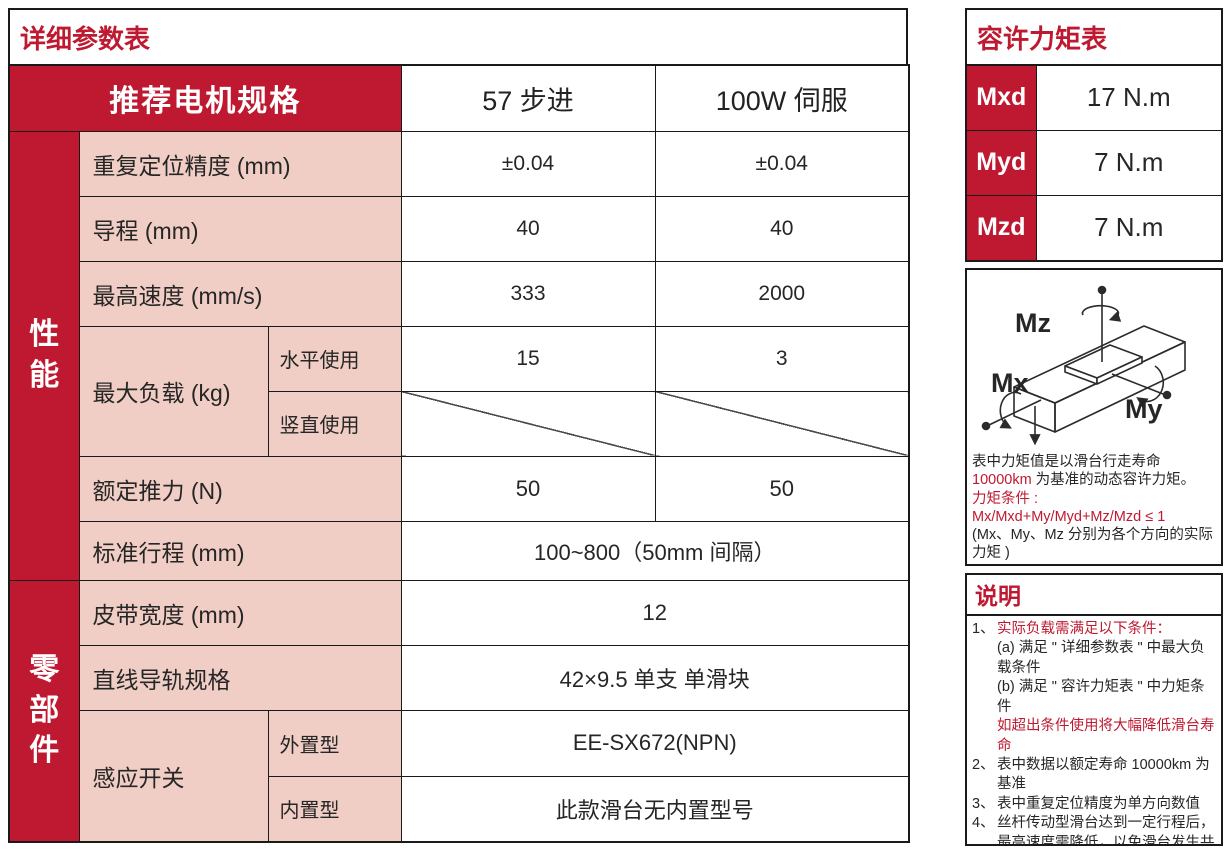  Describe the element at coordinates (1092, 544) in the screenshot. I see `torque-caption-note: (Mx、My、Mz 分别为各个方向的实际力矩 )` at that location.